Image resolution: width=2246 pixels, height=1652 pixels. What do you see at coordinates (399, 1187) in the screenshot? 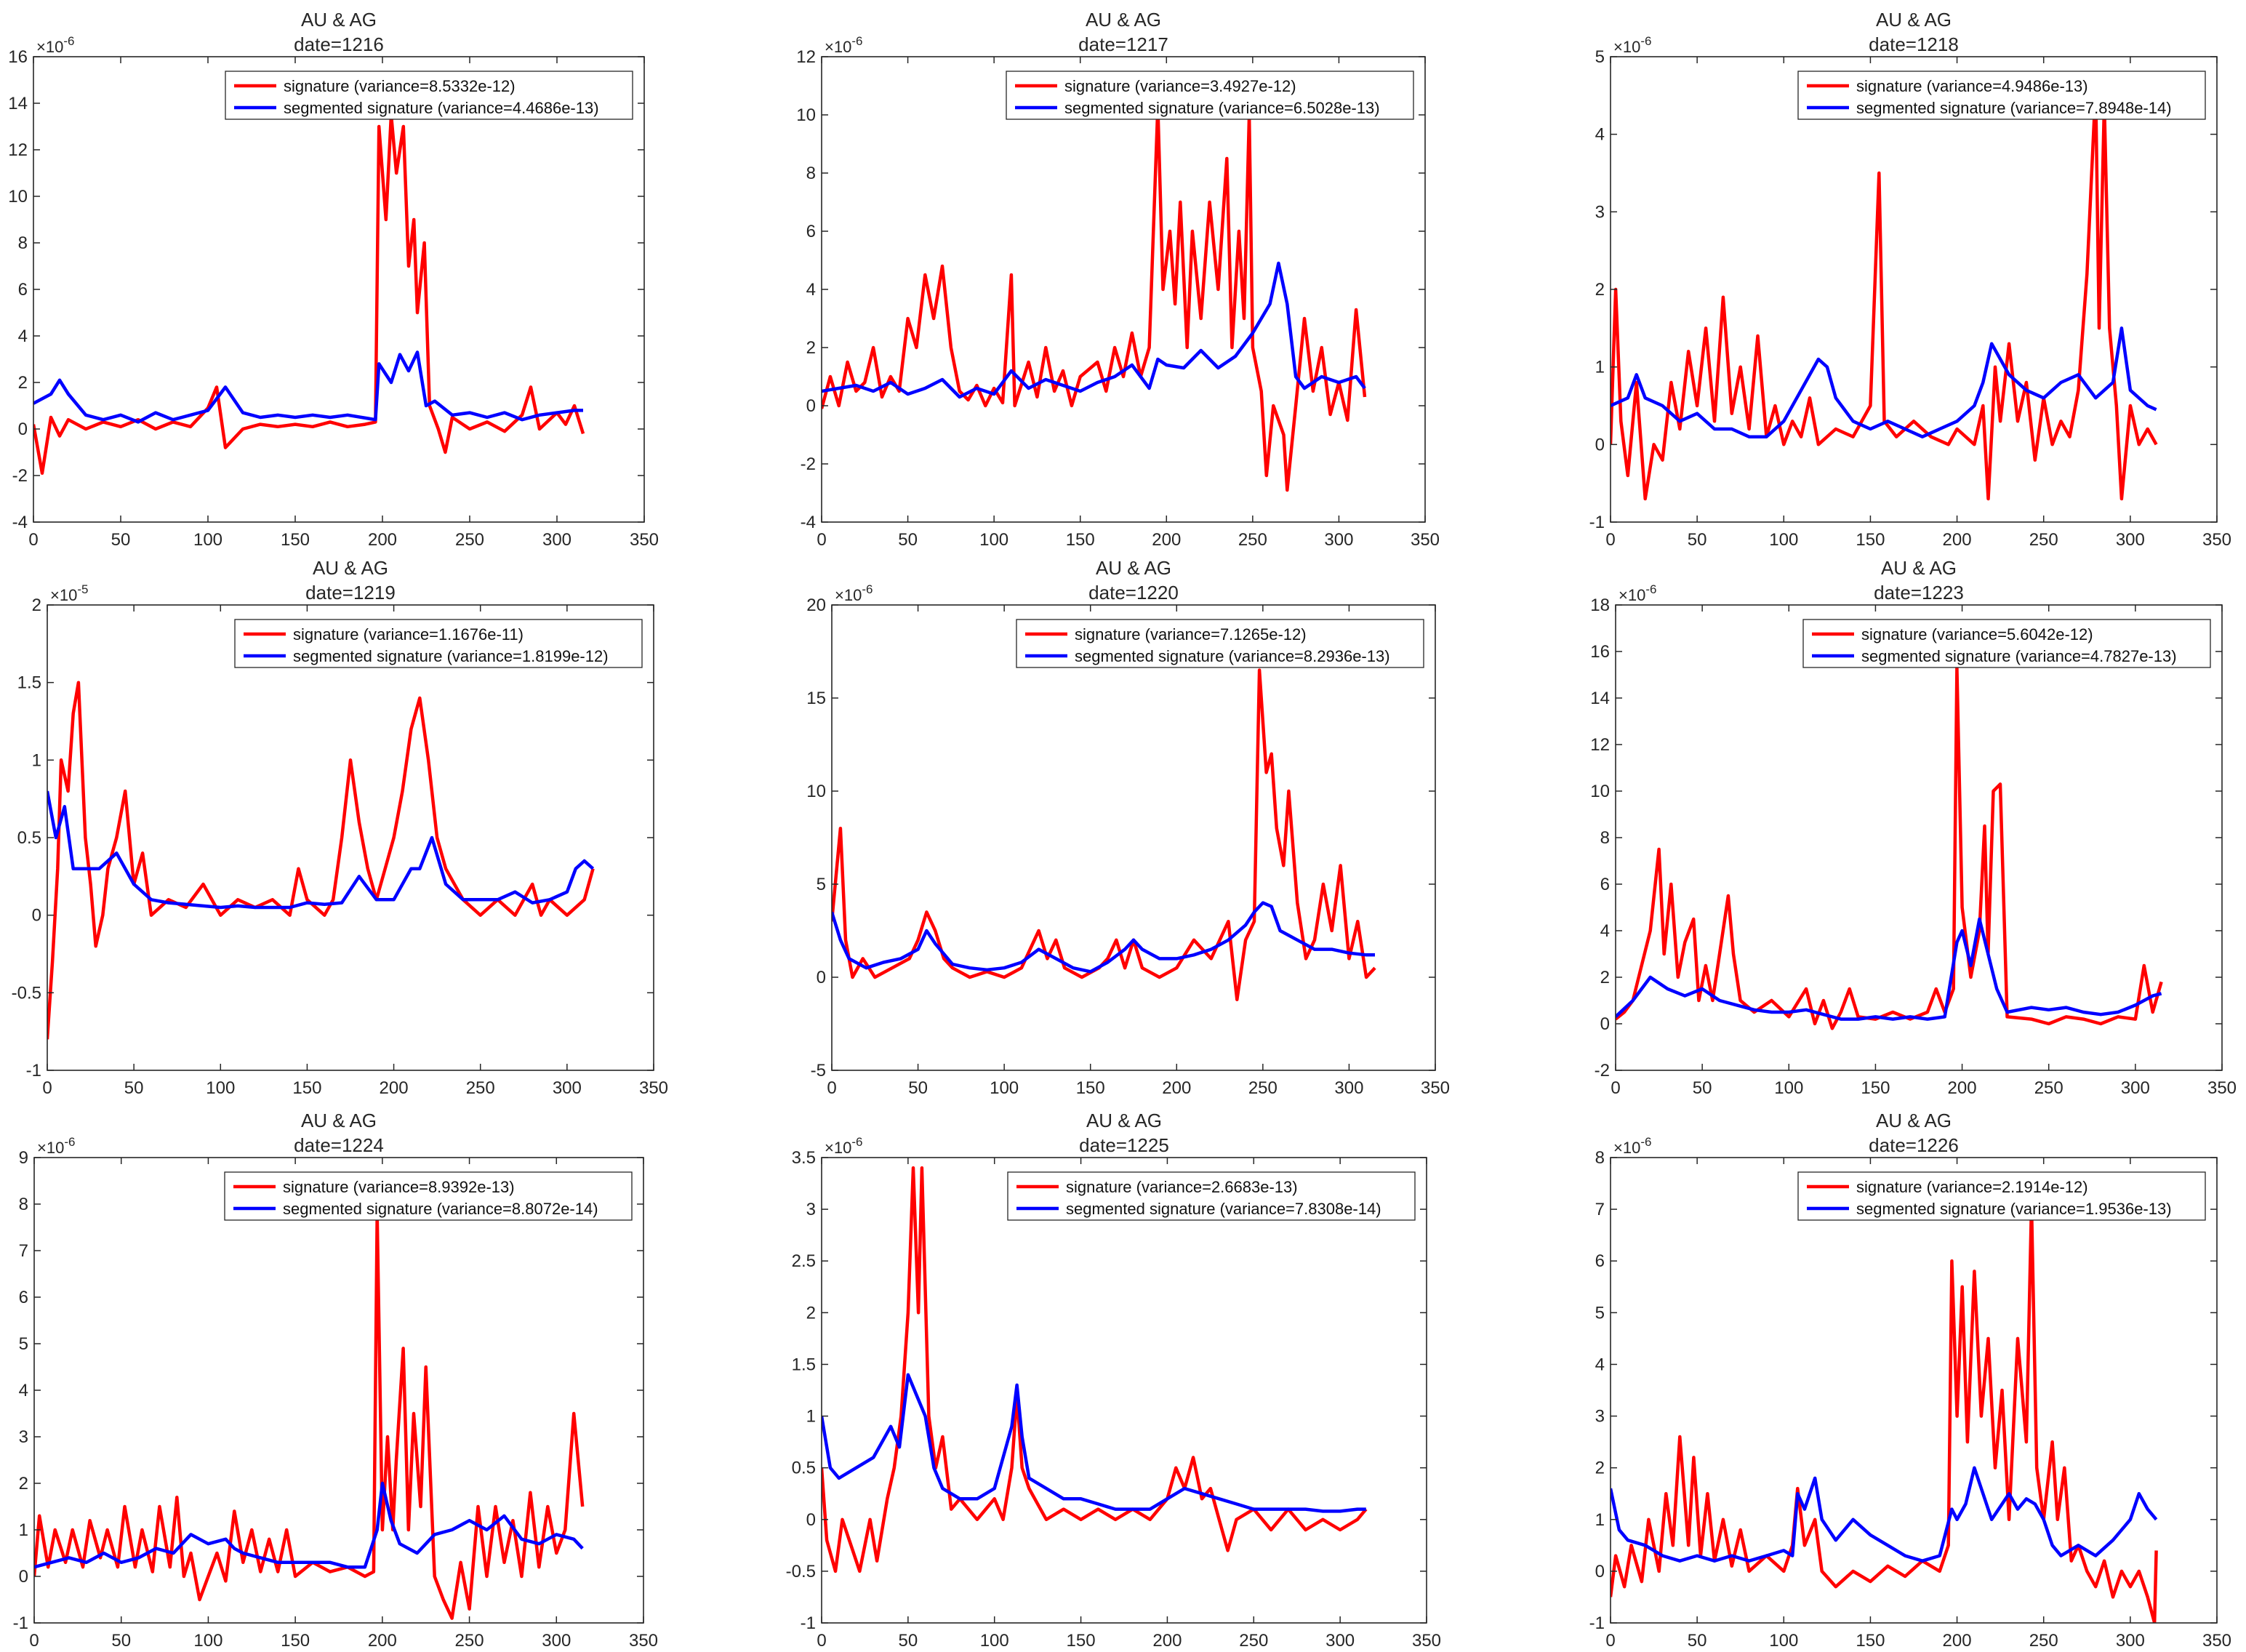
I see `legend-entry: signature (variance=8.9392e-13)` at bounding box center [399, 1187].